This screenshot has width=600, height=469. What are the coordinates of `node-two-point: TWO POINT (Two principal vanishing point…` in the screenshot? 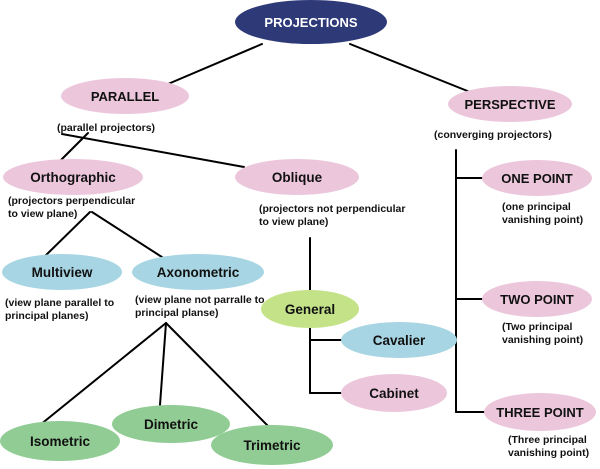 It's located at (537, 313).